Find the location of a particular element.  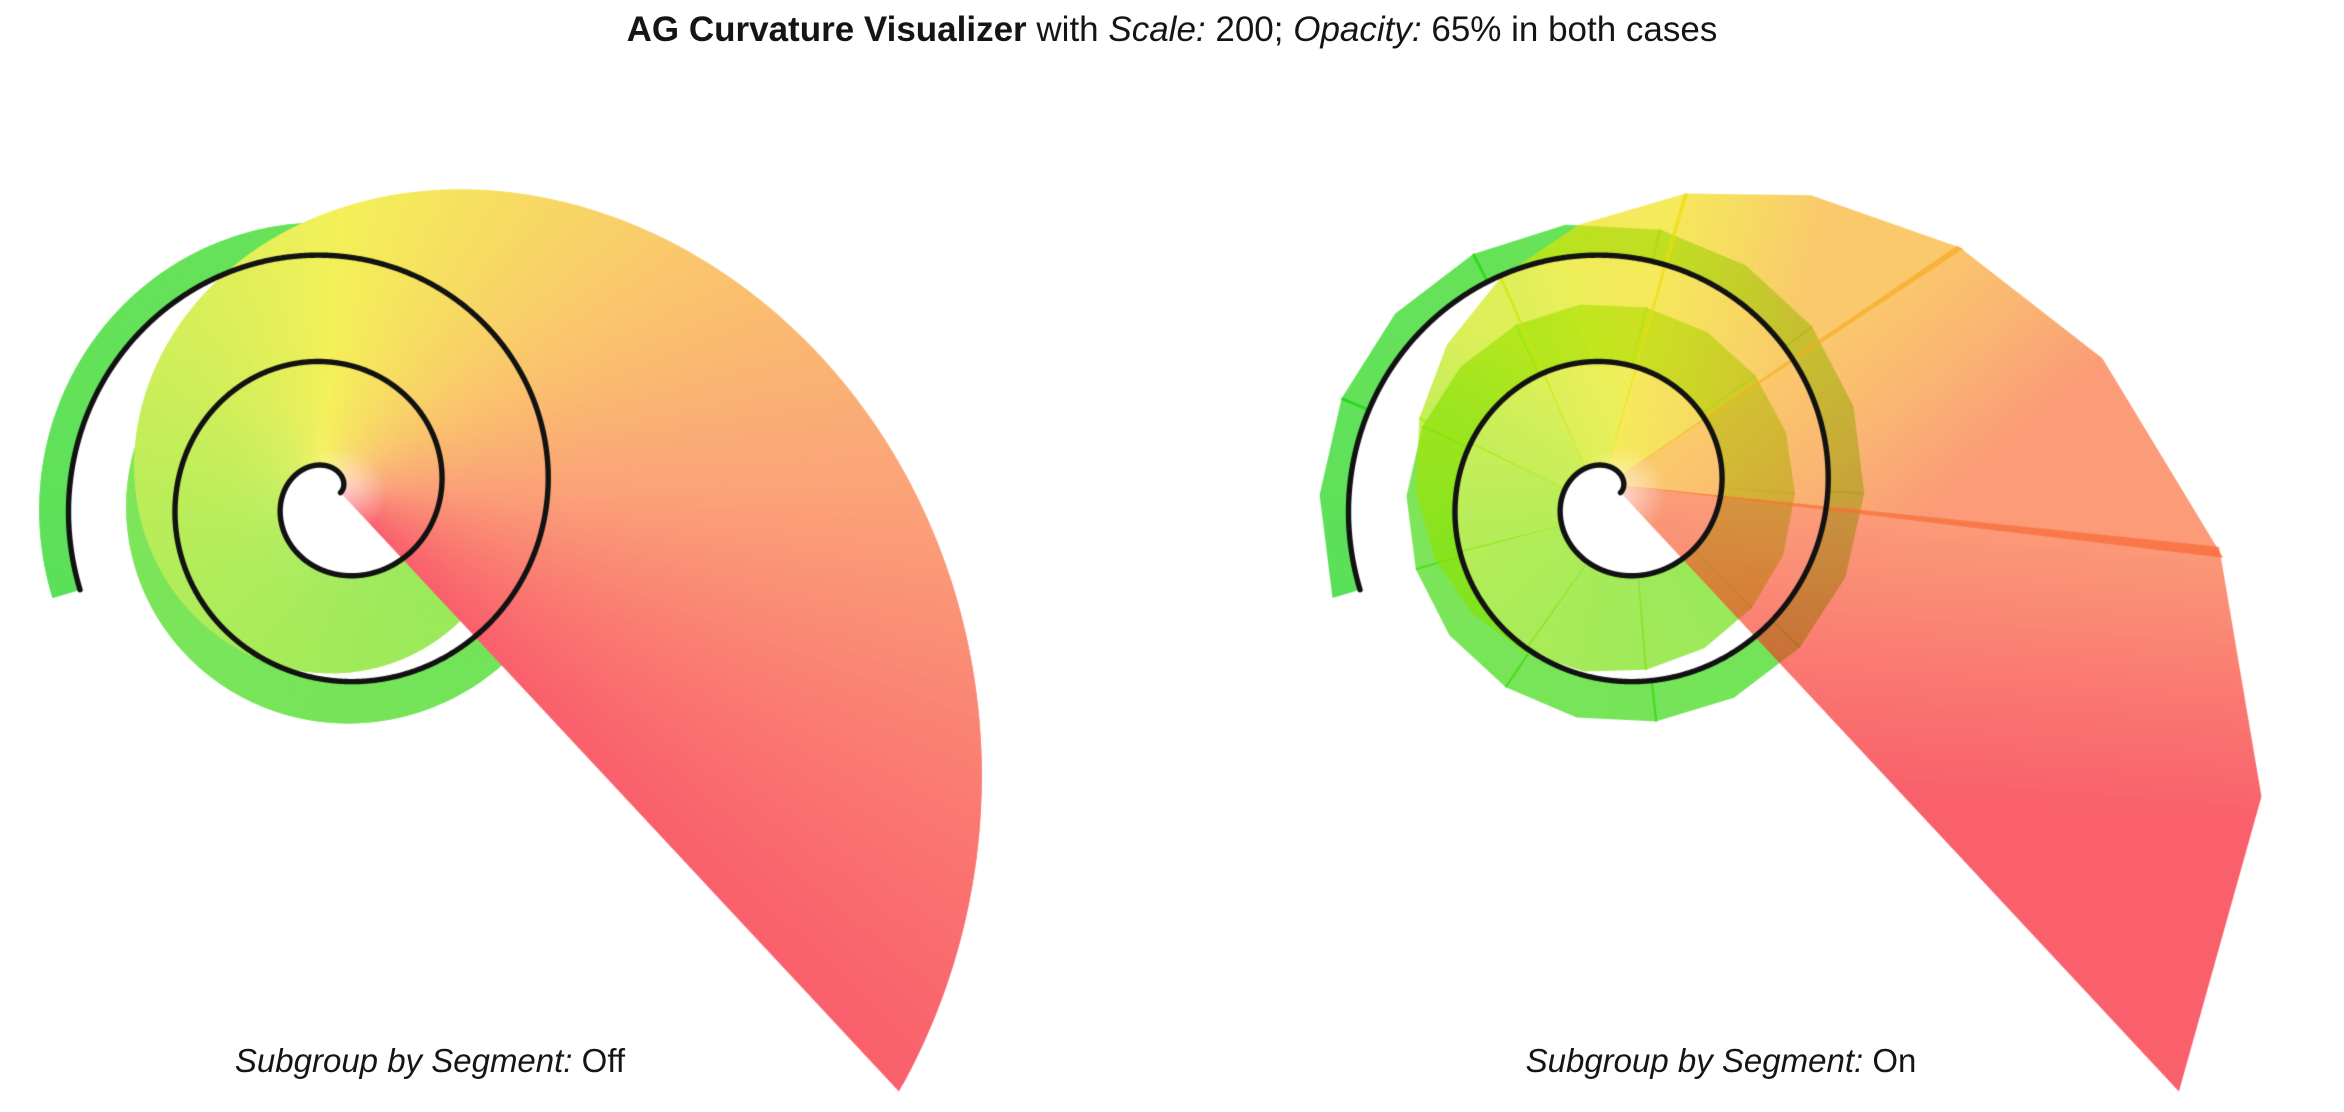

caption-subgroup-on: Subgroup by Segment: On is located at coordinates (1721, 1061).